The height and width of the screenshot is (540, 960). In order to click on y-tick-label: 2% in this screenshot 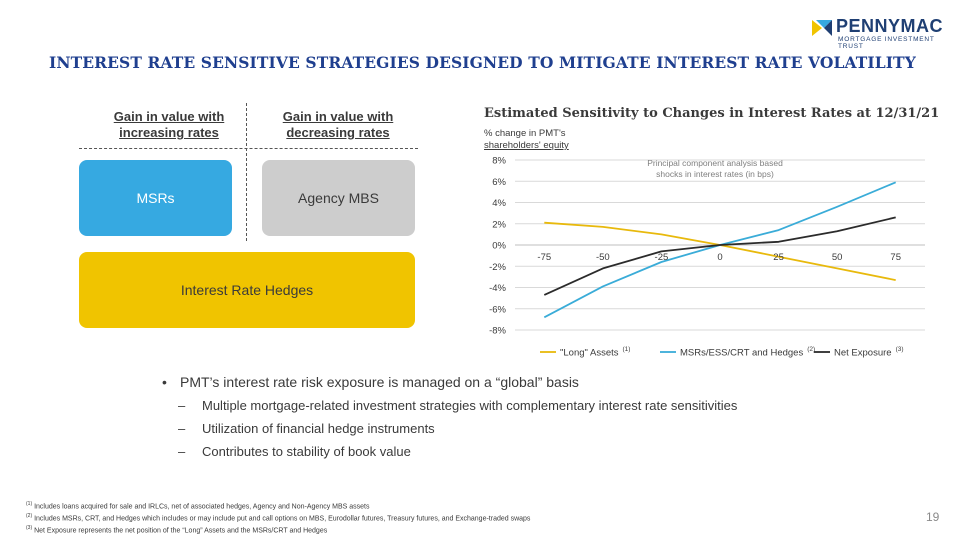, I will do `click(499, 224)`.